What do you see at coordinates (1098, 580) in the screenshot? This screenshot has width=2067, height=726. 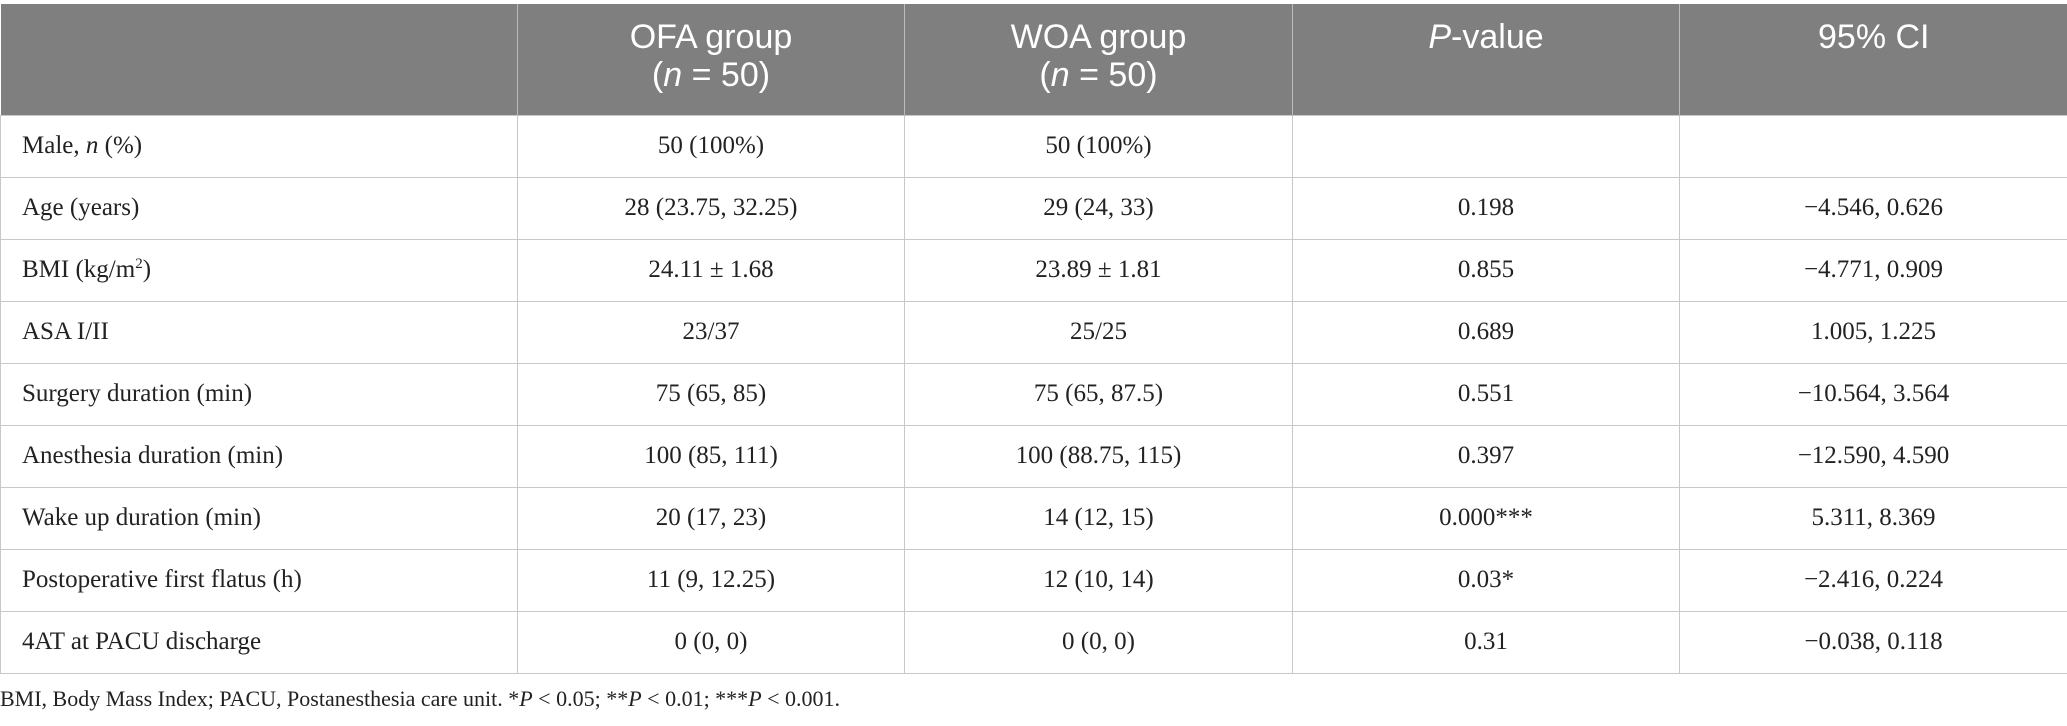 I see `cell: 12 (10, 14)` at bounding box center [1098, 580].